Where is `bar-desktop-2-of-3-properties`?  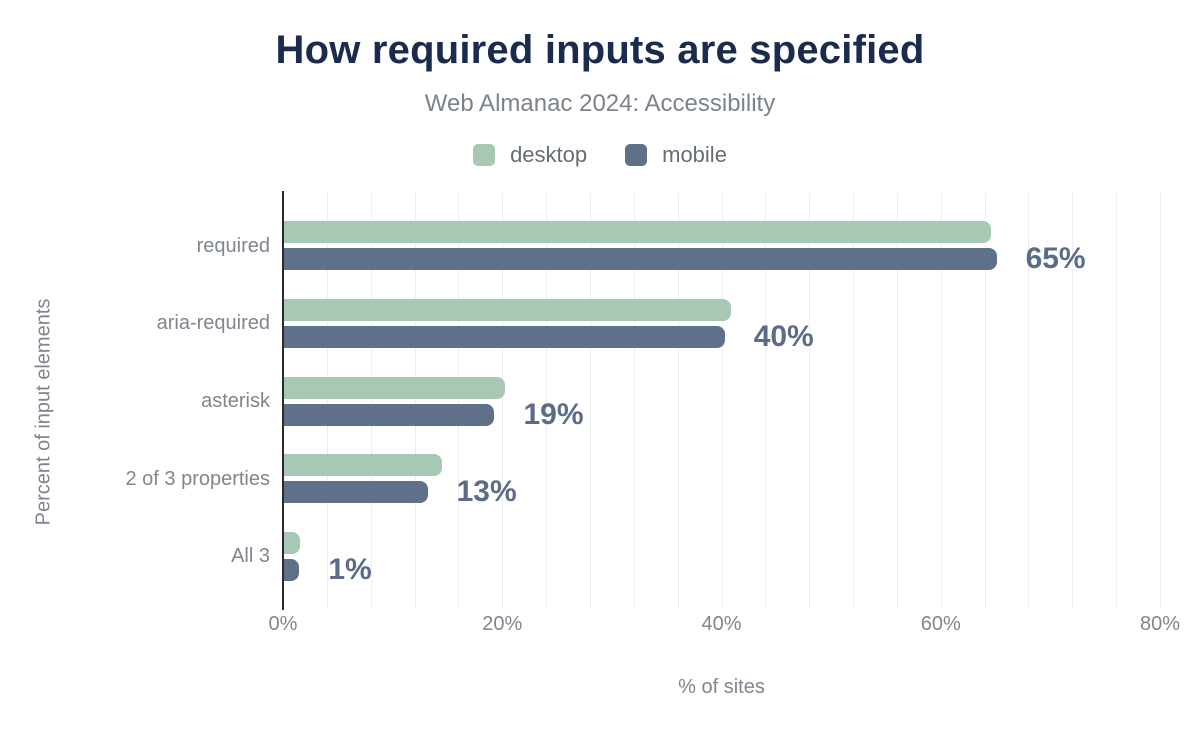
bar-desktop-2-of-3-properties is located at coordinates (363, 465).